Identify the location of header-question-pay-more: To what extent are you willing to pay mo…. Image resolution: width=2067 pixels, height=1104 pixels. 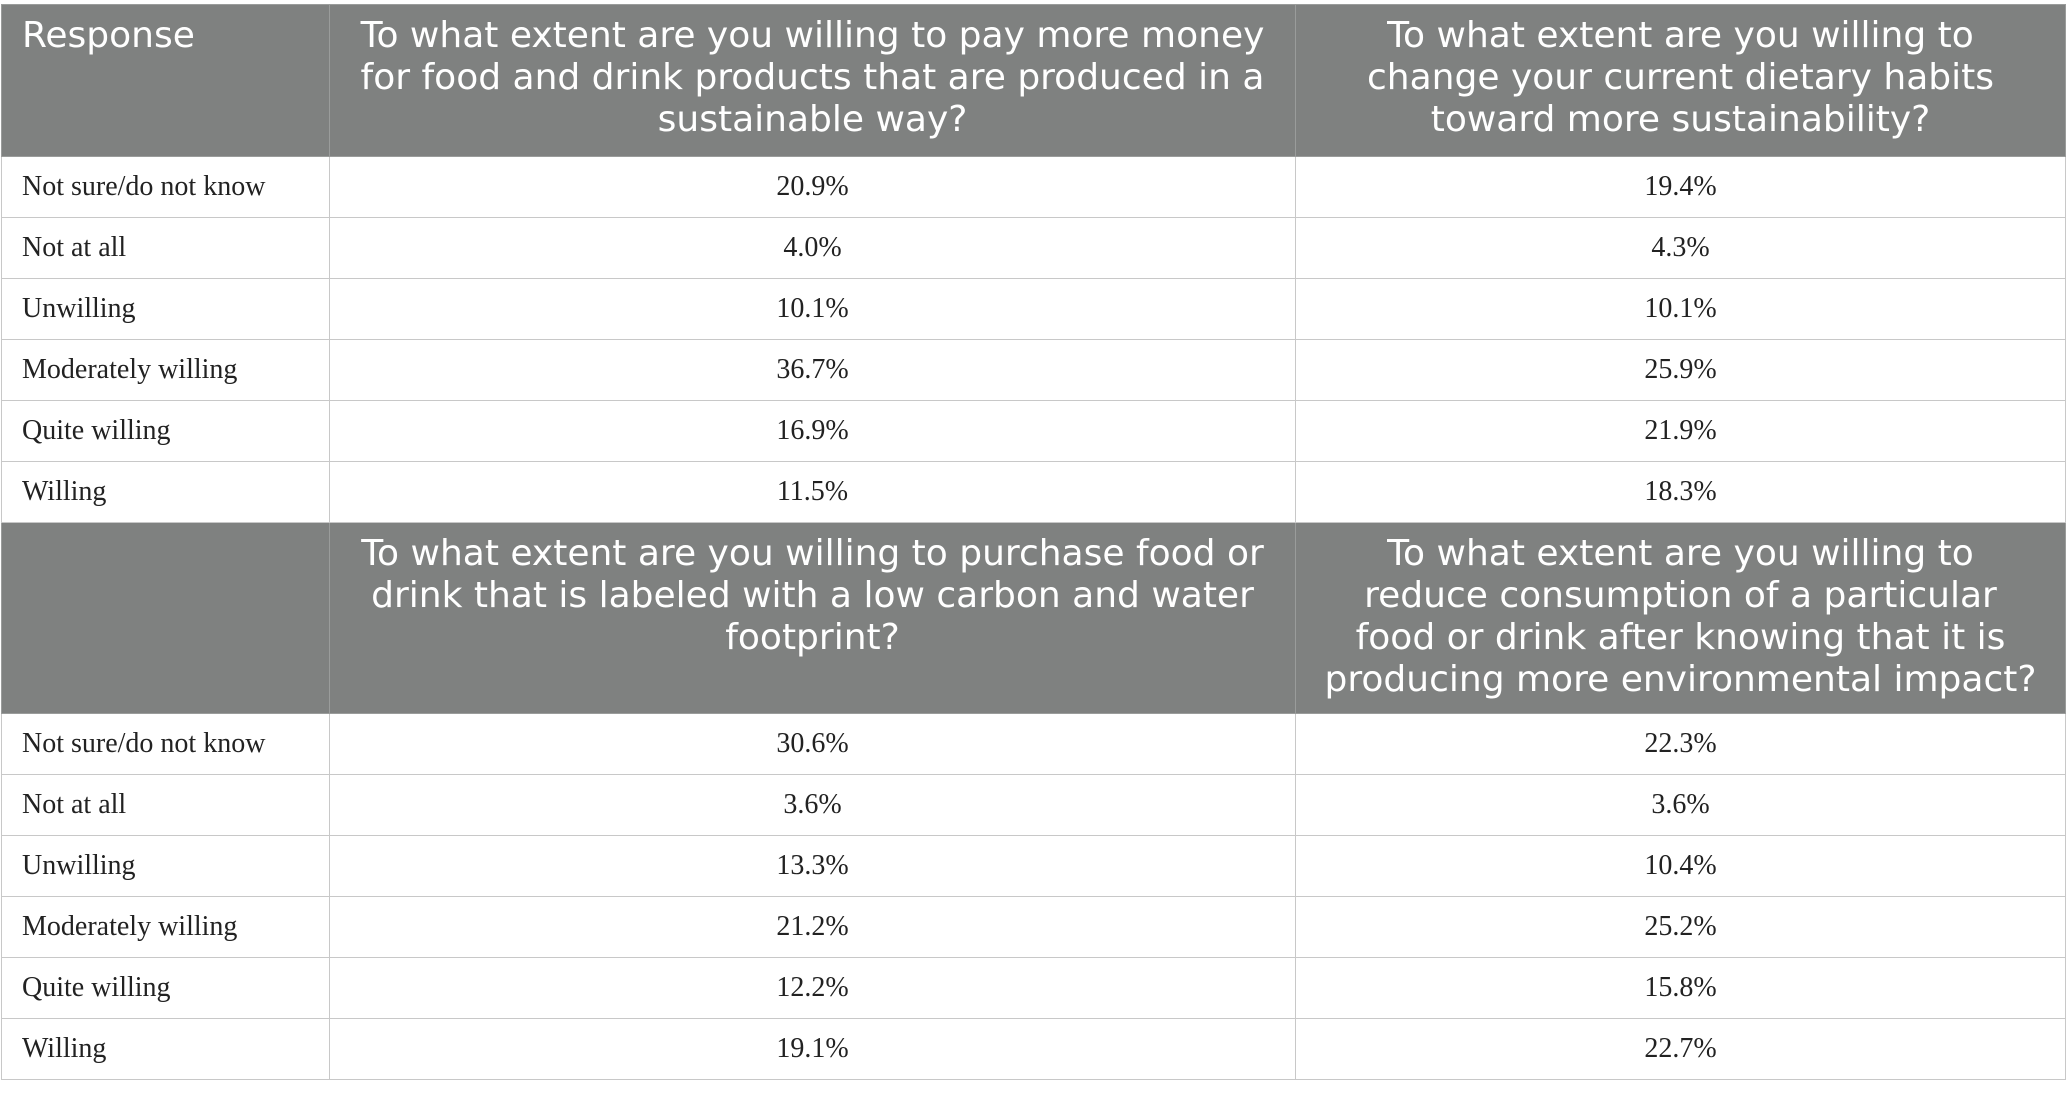
(812, 80).